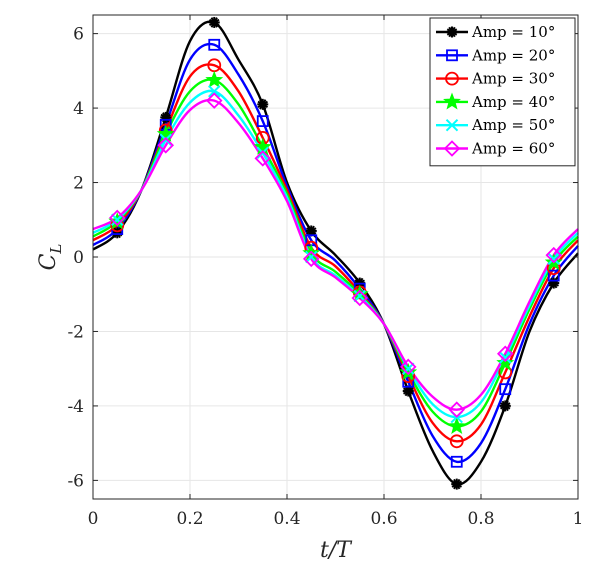 The width and height of the screenshot is (598, 565). I want to click on legend-label: Amp = 60°, so click(513, 149).